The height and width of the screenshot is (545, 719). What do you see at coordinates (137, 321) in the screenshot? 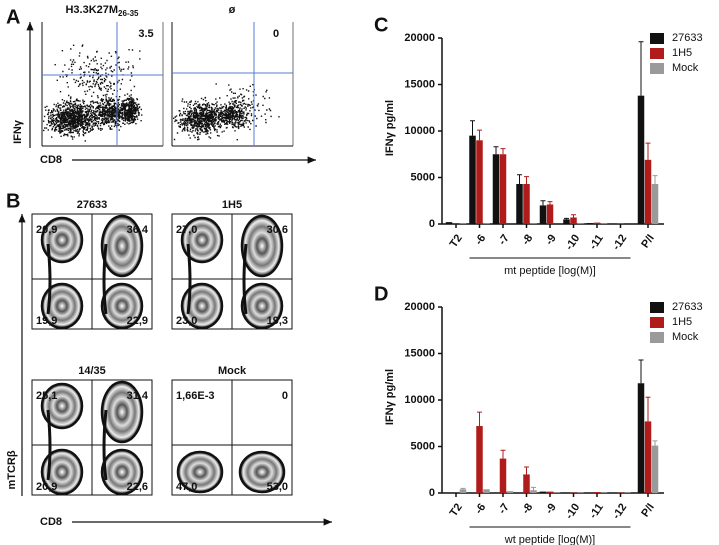
I see `quadrant-value: 22,9` at bounding box center [137, 321].